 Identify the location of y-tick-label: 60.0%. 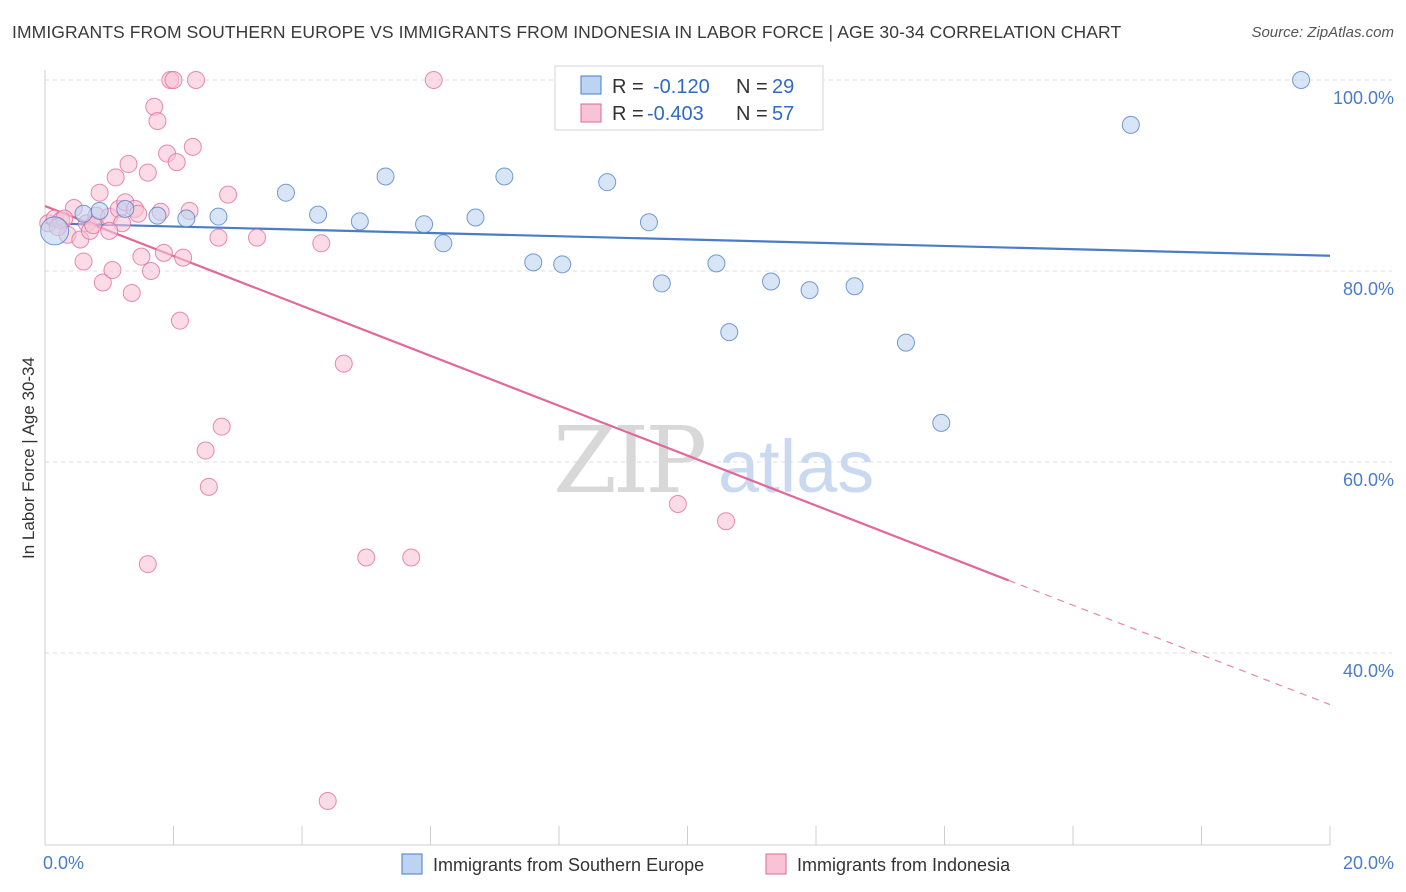
(1368, 480).